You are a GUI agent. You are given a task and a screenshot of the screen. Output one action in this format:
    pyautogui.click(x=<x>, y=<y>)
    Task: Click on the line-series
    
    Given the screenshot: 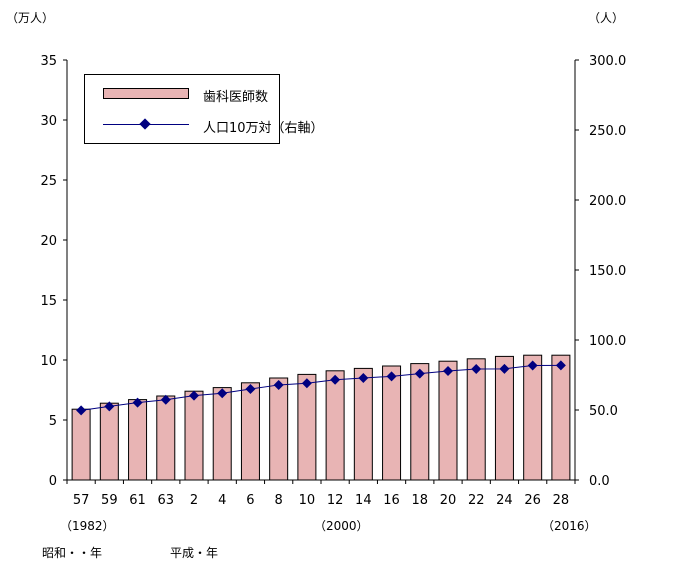 What is the action you would take?
    pyautogui.click(x=321, y=388)
    